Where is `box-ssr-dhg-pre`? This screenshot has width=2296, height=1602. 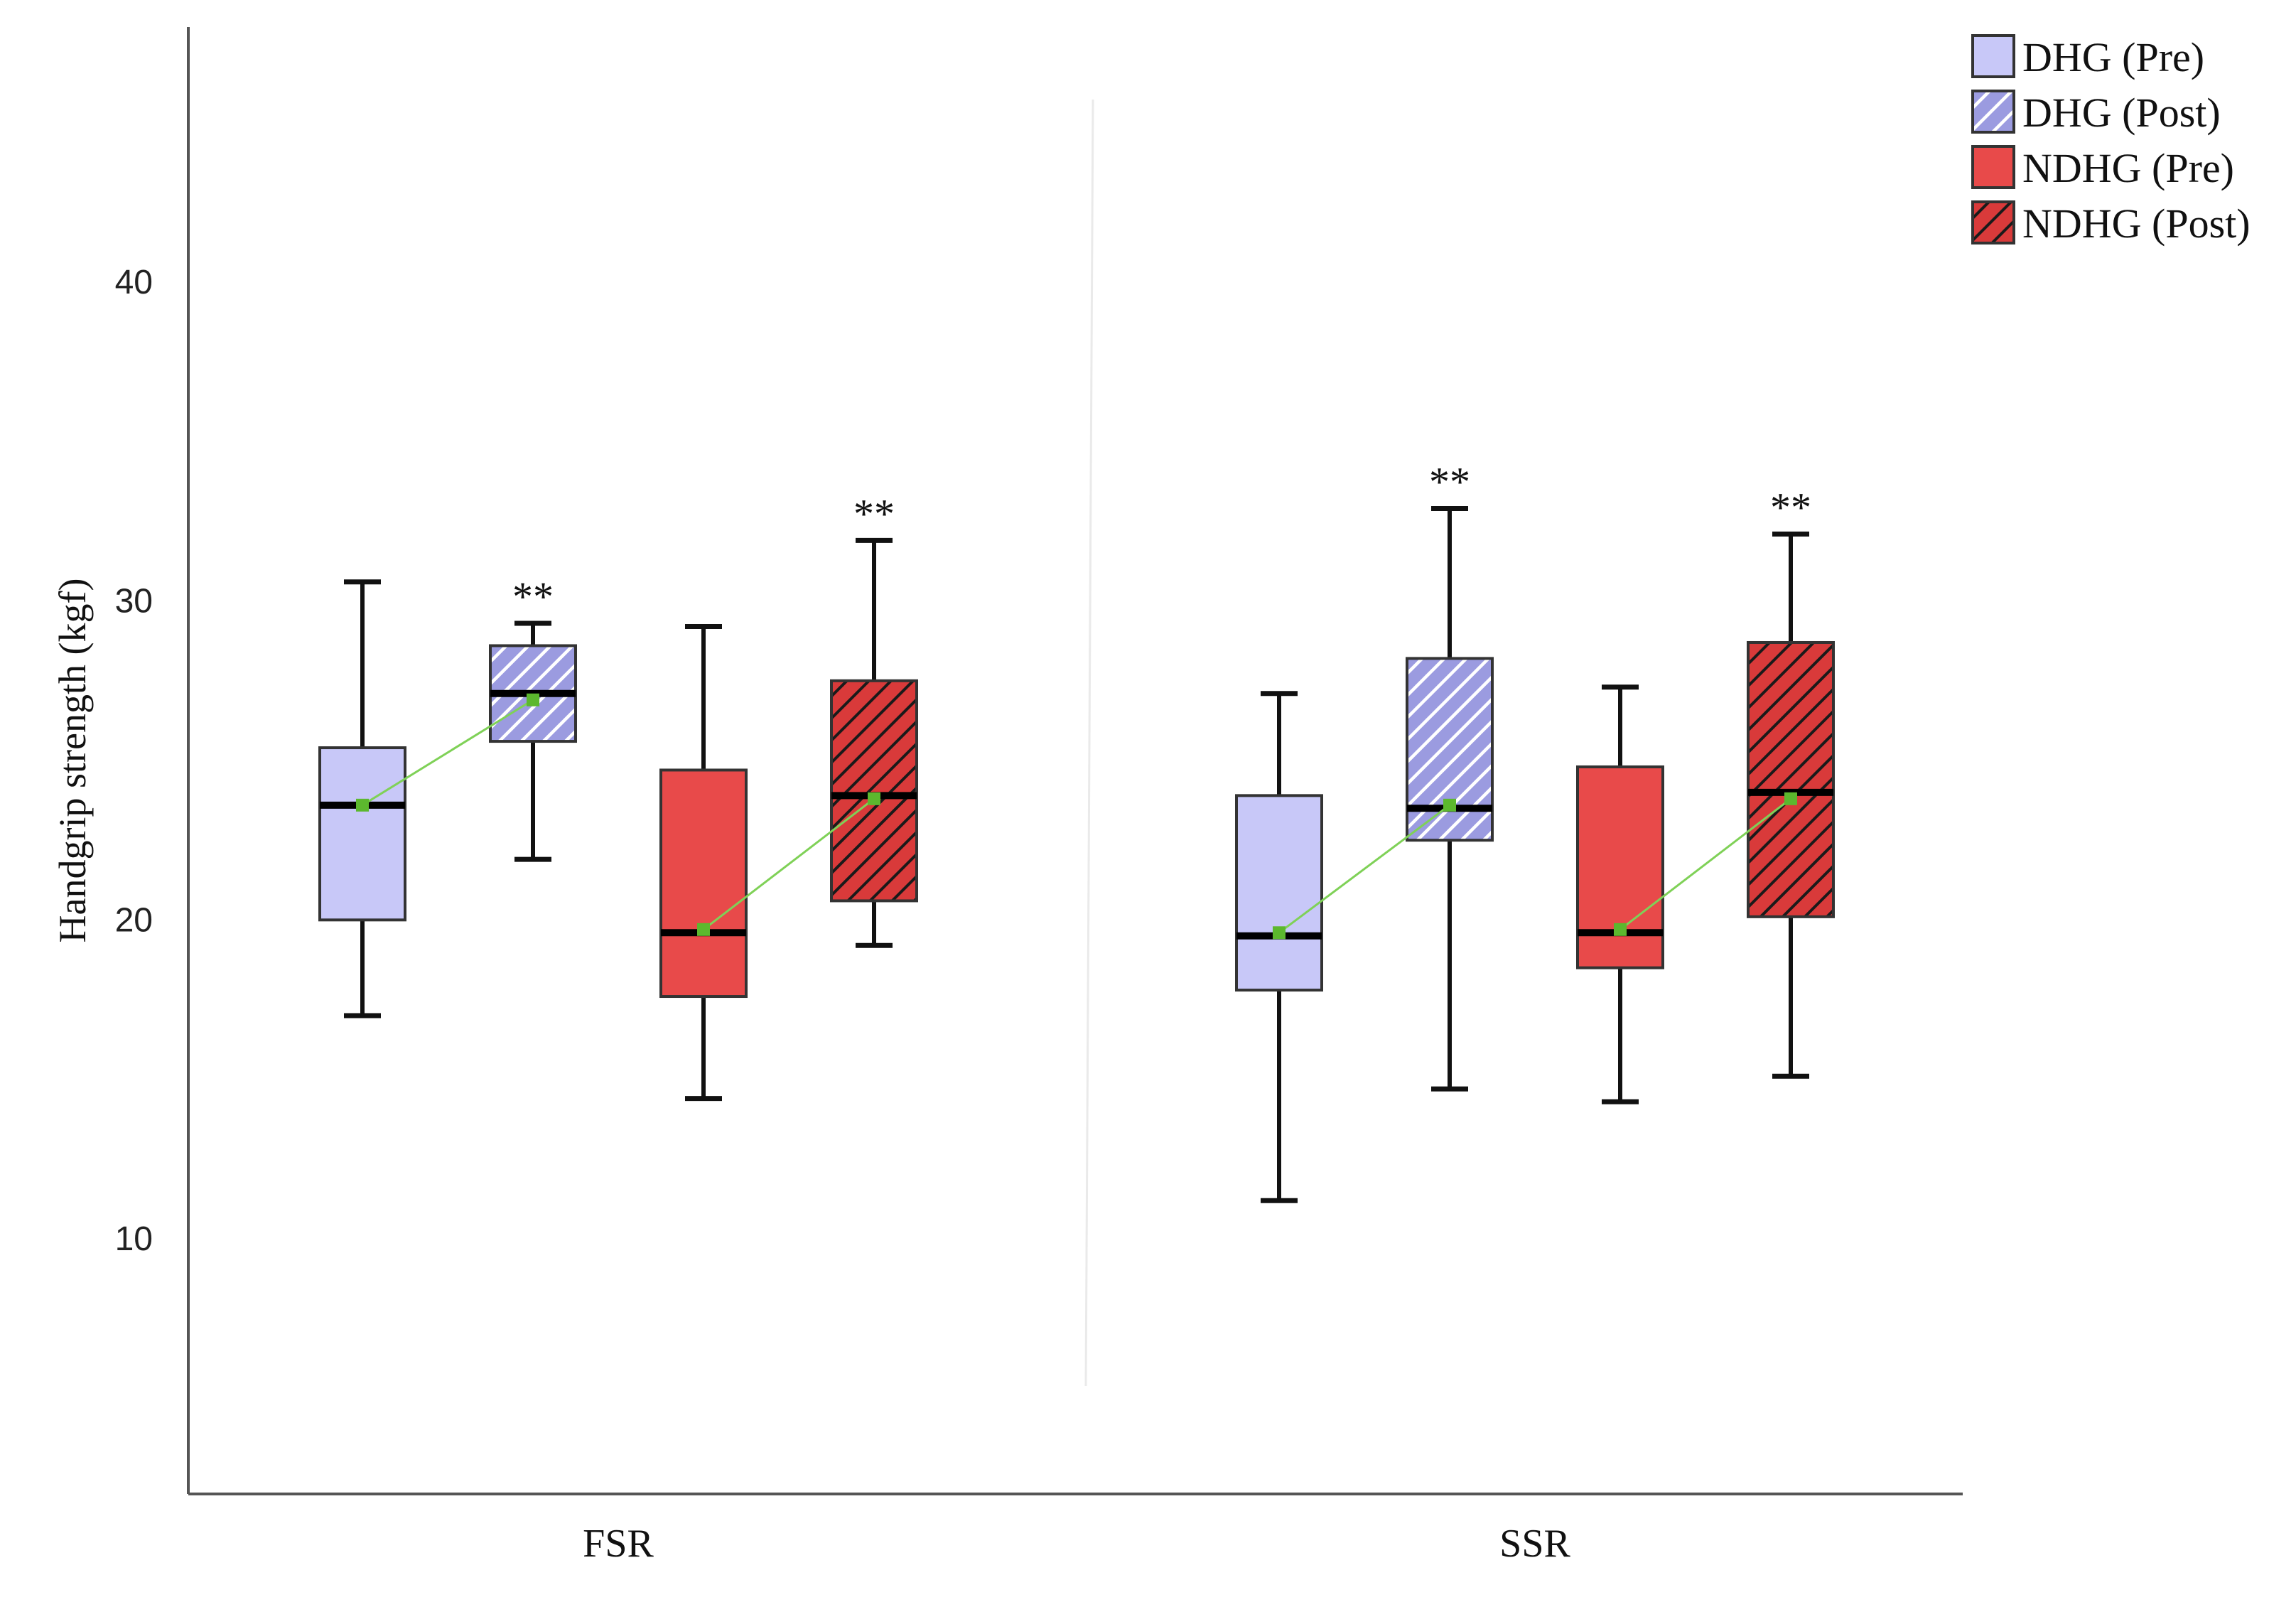
box-ssr-dhg-pre is located at coordinates (1279, 947).